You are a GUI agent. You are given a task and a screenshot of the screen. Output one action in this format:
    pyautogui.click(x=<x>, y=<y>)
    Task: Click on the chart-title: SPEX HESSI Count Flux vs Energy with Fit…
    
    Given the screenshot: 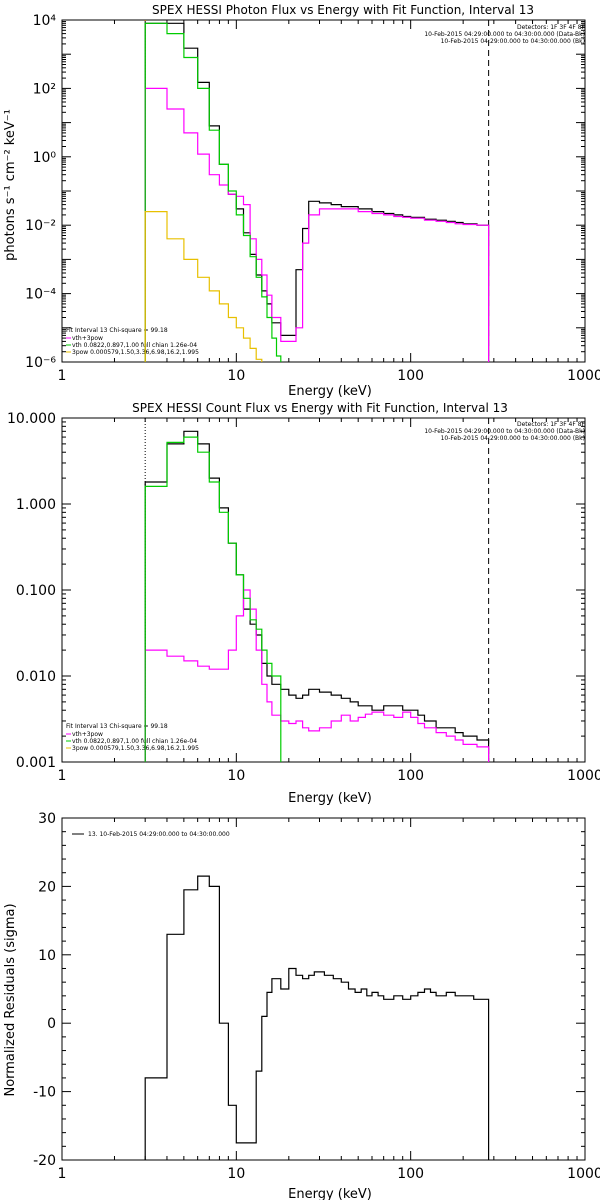 What is the action you would take?
    pyautogui.click(x=320, y=408)
    